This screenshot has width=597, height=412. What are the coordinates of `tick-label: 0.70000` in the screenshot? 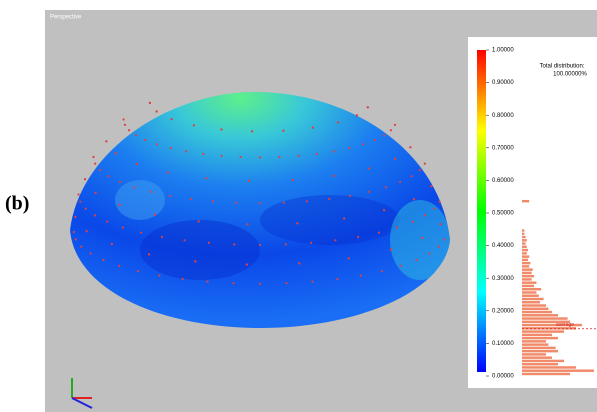 It's located at (503, 148).